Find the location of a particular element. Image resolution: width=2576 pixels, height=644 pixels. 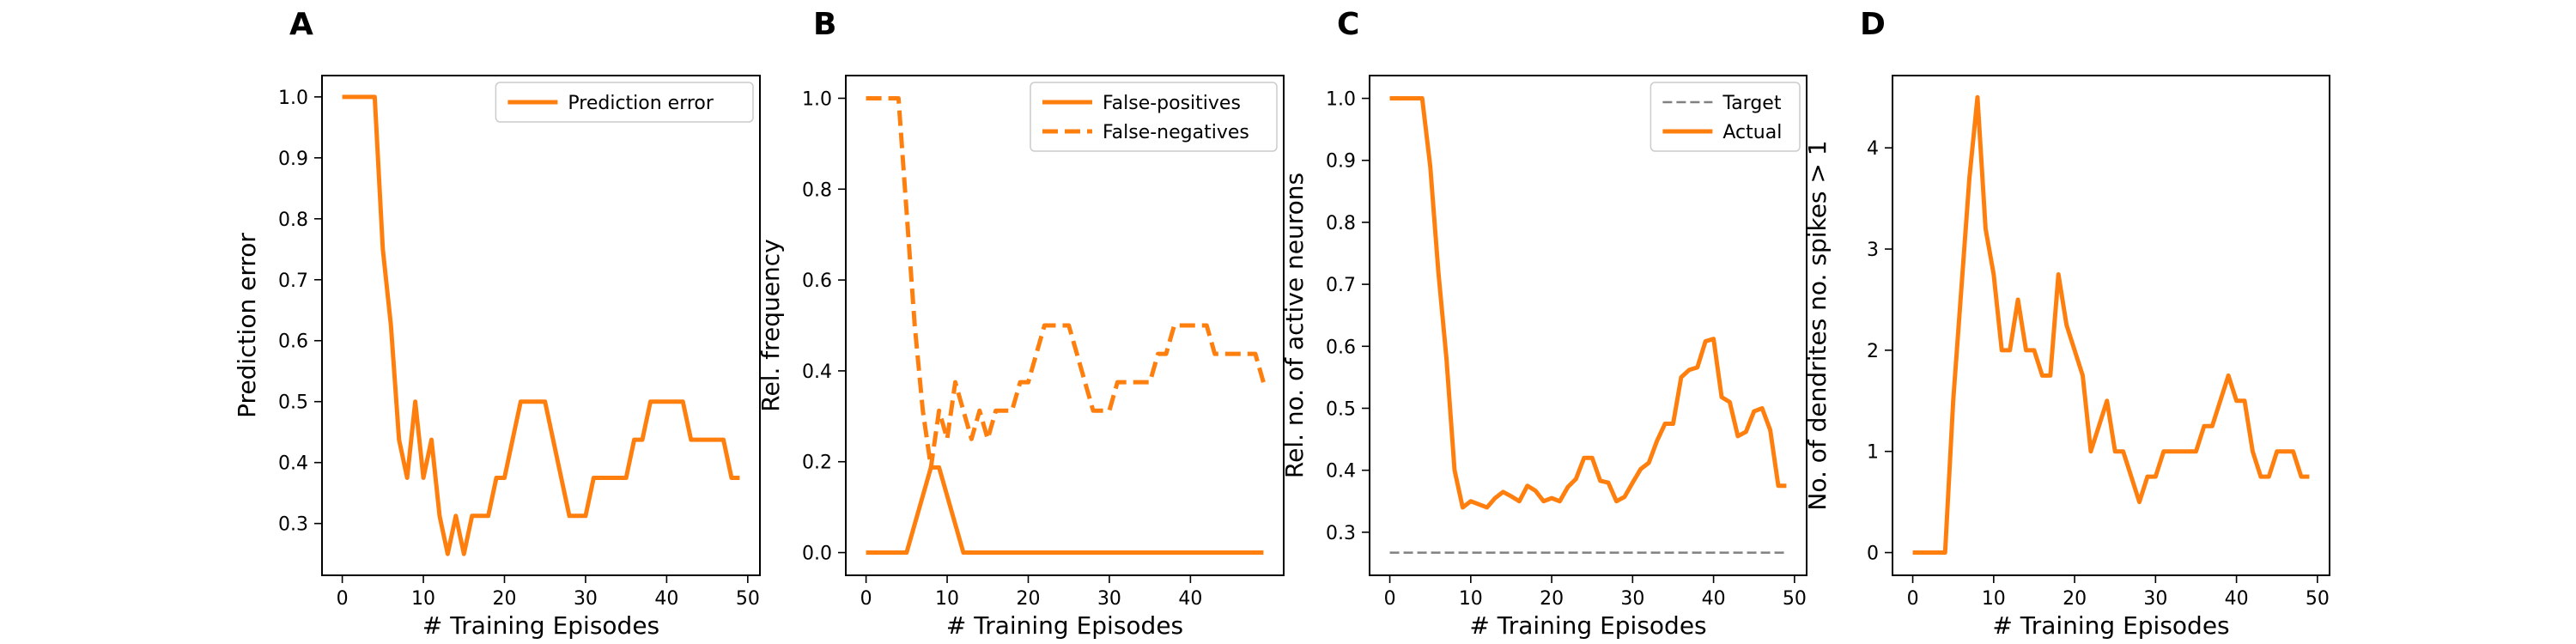

y-tick-label: 0.0 is located at coordinates (817, 554).